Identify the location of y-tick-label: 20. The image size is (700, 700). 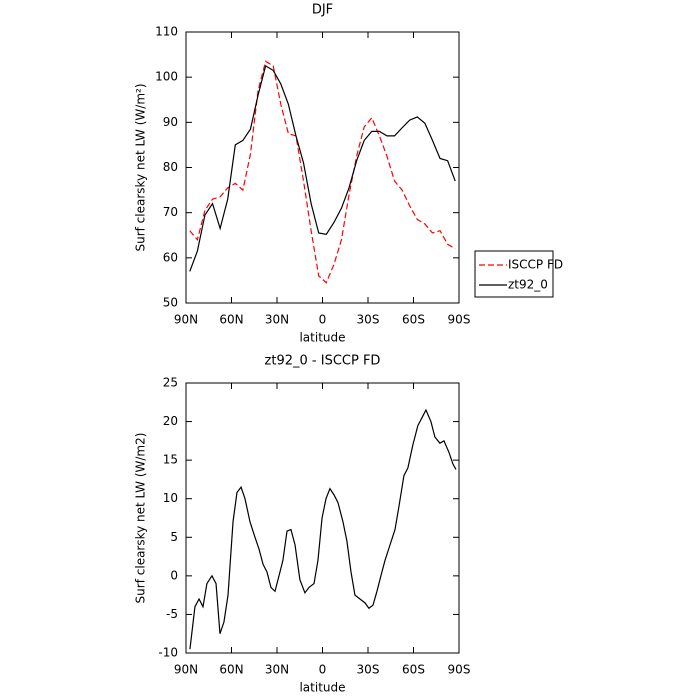
(170, 421).